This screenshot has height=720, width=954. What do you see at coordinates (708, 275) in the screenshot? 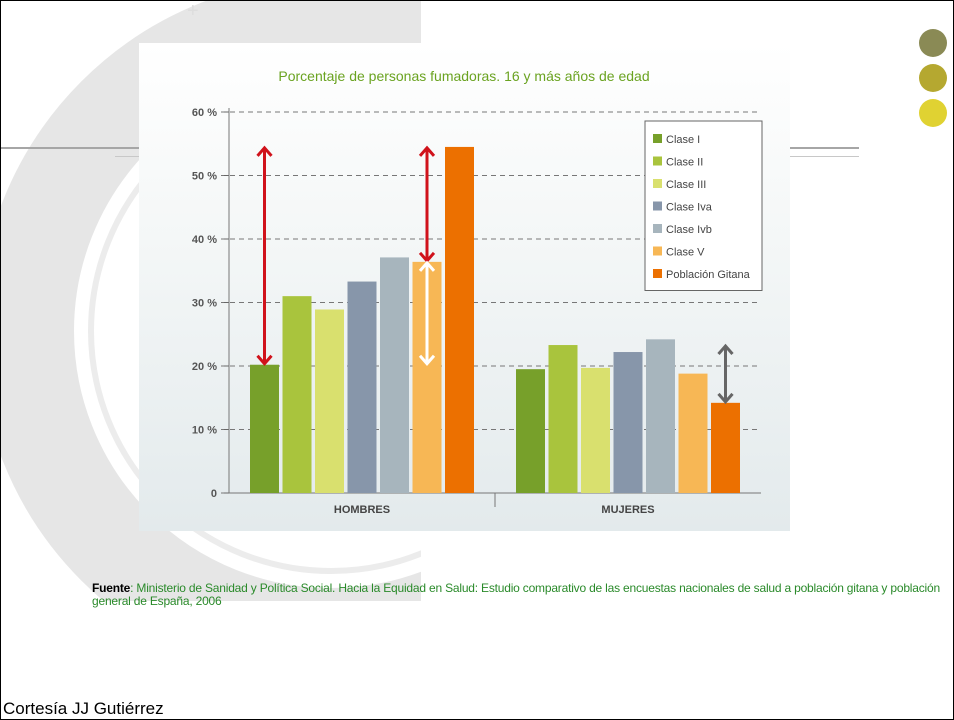
I see `legend-entry: Población Gitana` at bounding box center [708, 275].